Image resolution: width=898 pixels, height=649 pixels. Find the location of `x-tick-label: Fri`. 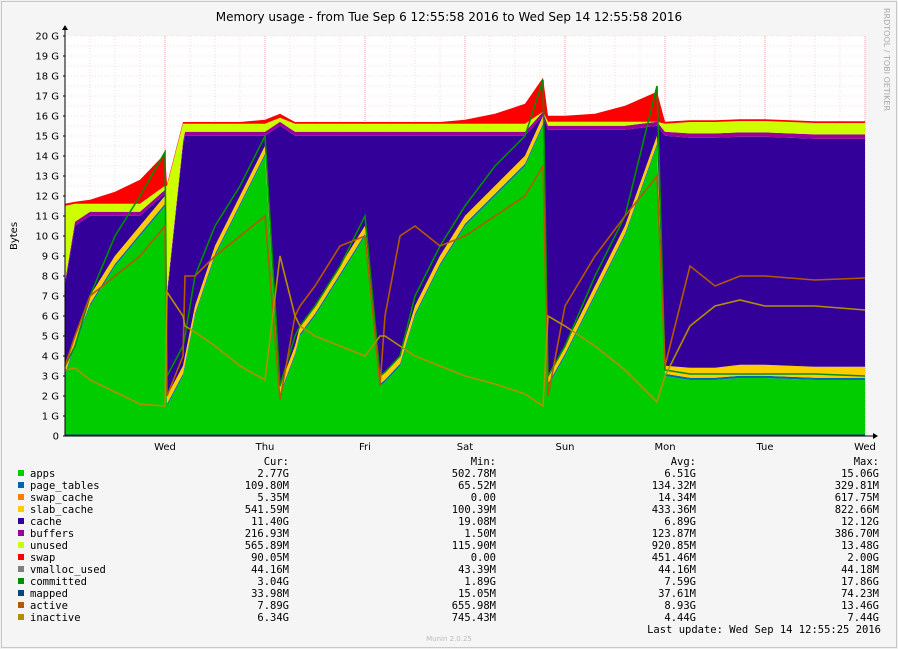

x-tick-label: Fri is located at coordinates (365, 447).